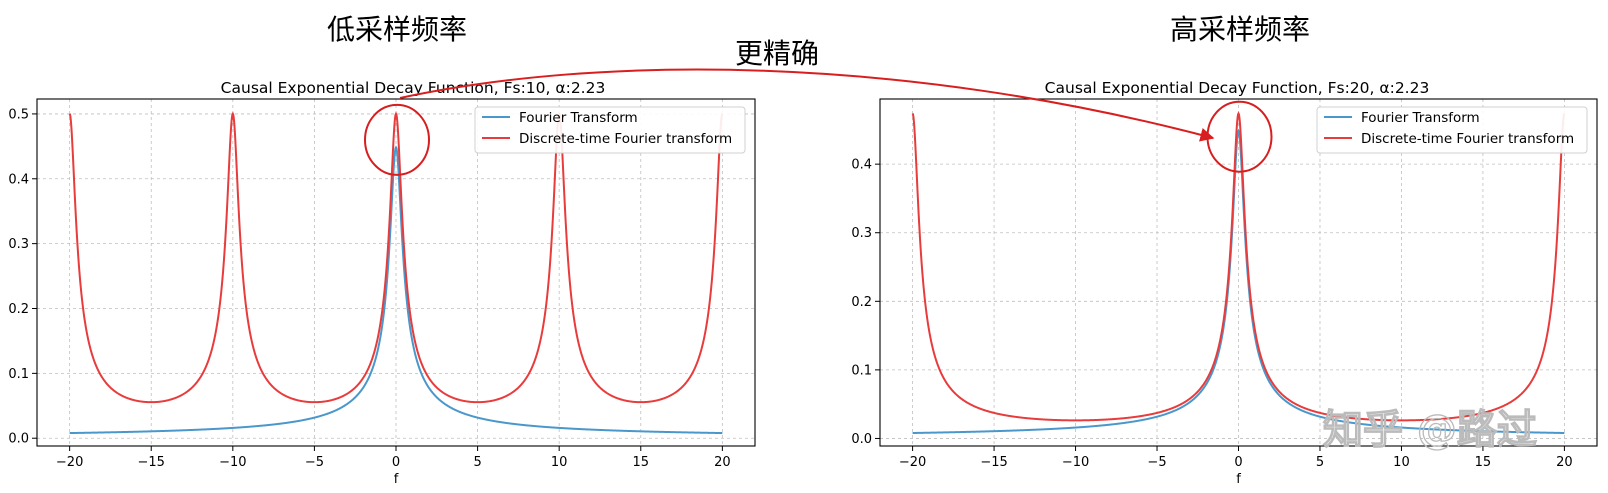 The image size is (1608, 493). I want to click on chart-left-xtick-label: 15, so click(640, 462).